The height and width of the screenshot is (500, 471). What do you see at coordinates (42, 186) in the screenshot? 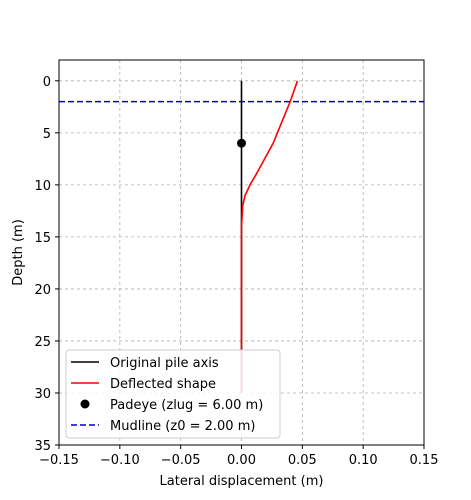
I see `y-tick-label: 10` at bounding box center [42, 186].